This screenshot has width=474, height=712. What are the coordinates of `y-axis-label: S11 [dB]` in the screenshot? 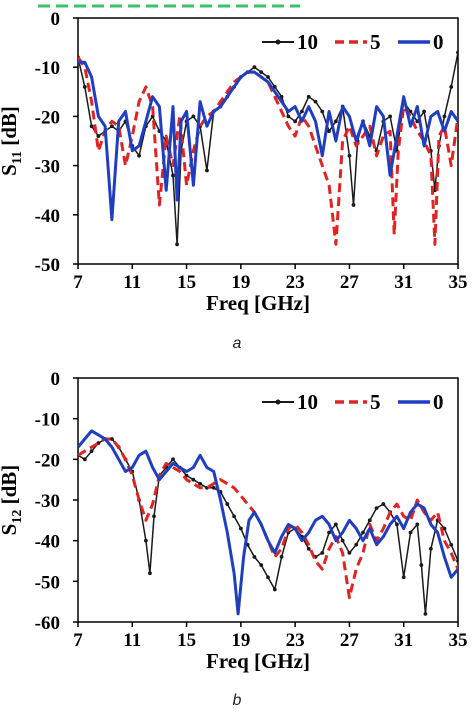 It's located at (12, 141).